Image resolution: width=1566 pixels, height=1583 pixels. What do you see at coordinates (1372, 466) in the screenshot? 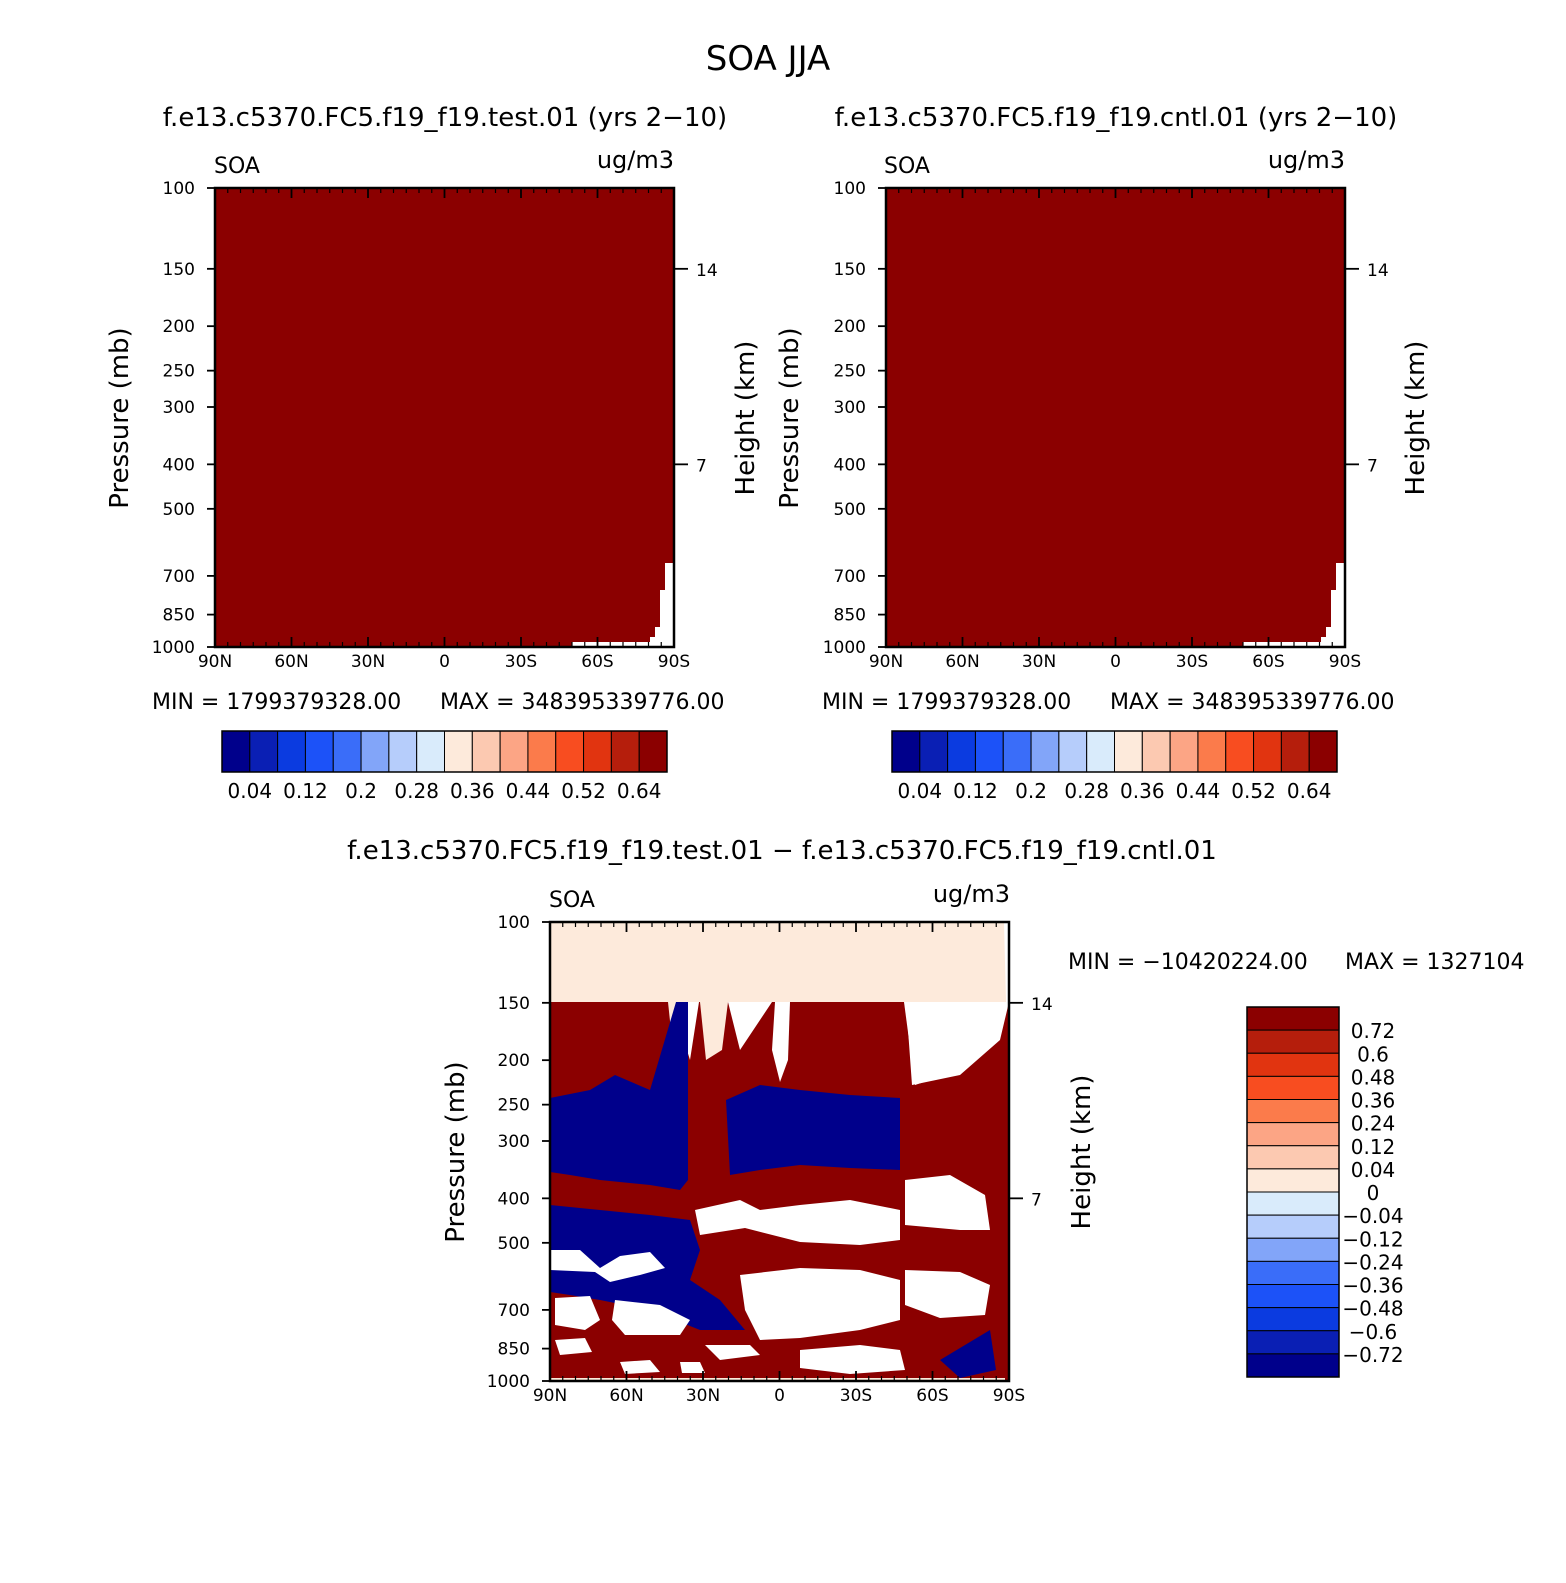
I see `y2-tick-label: 7` at bounding box center [1372, 466].